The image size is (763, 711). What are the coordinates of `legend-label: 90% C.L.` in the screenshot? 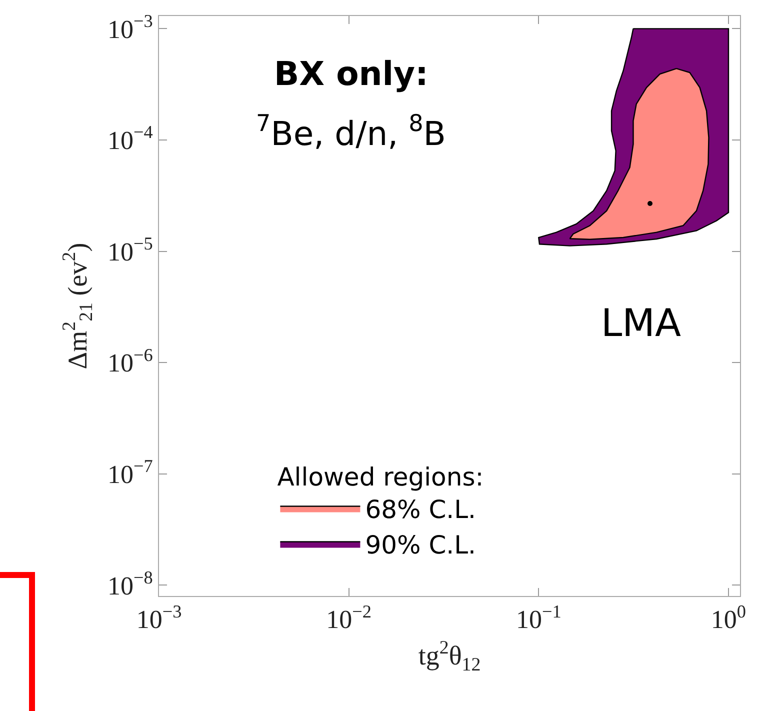 It's located at (420, 545).